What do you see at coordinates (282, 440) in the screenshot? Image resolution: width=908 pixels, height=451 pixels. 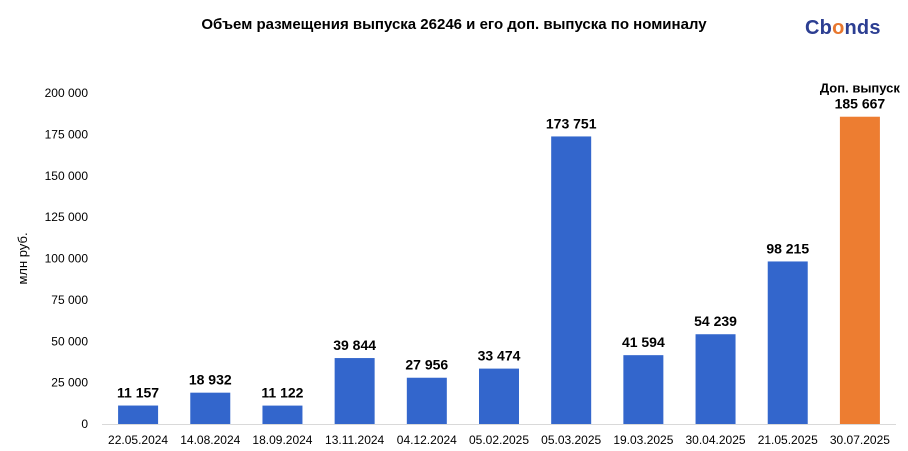 I see `x-tick-label: 18.09.2024` at bounding box center [282, 440].